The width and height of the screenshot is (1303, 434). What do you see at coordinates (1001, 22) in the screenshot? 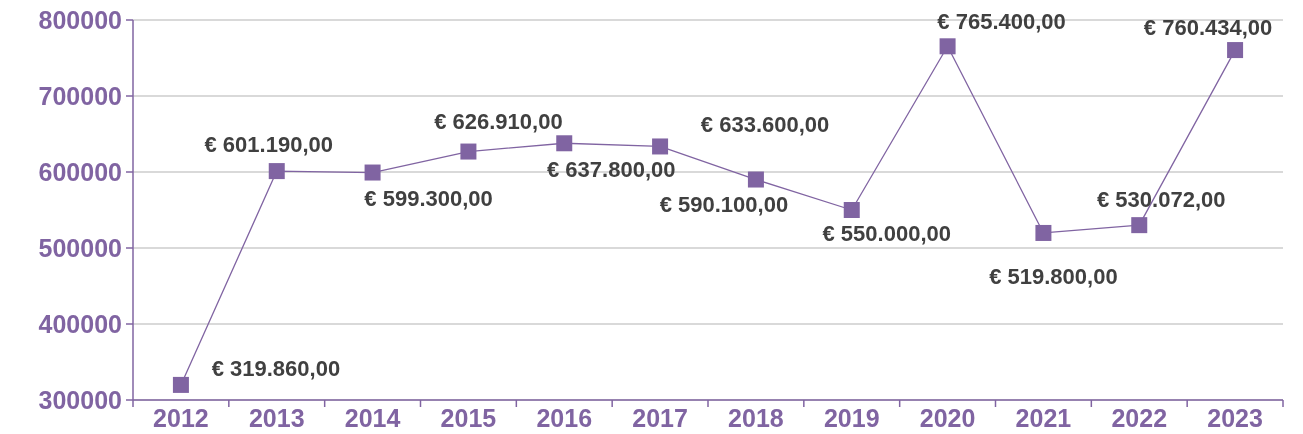
I see `data-label: € 765.400,00` at bounding box center [1001, 22].